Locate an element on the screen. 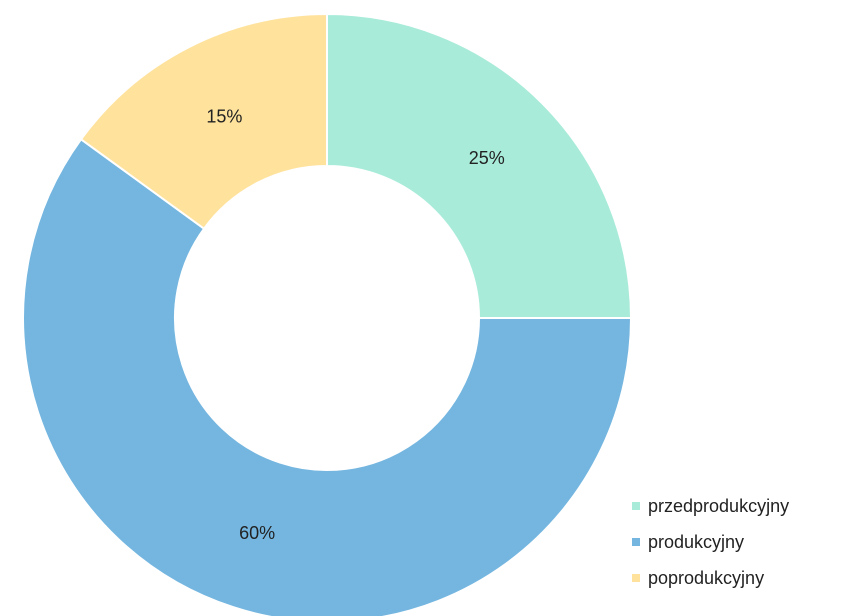 Image resolution: width=845 pixels, height=616 pixels. chart-legend: przedprodukcyjny produkcyjny poprodukcyjny is located at coordinates (710, 542).